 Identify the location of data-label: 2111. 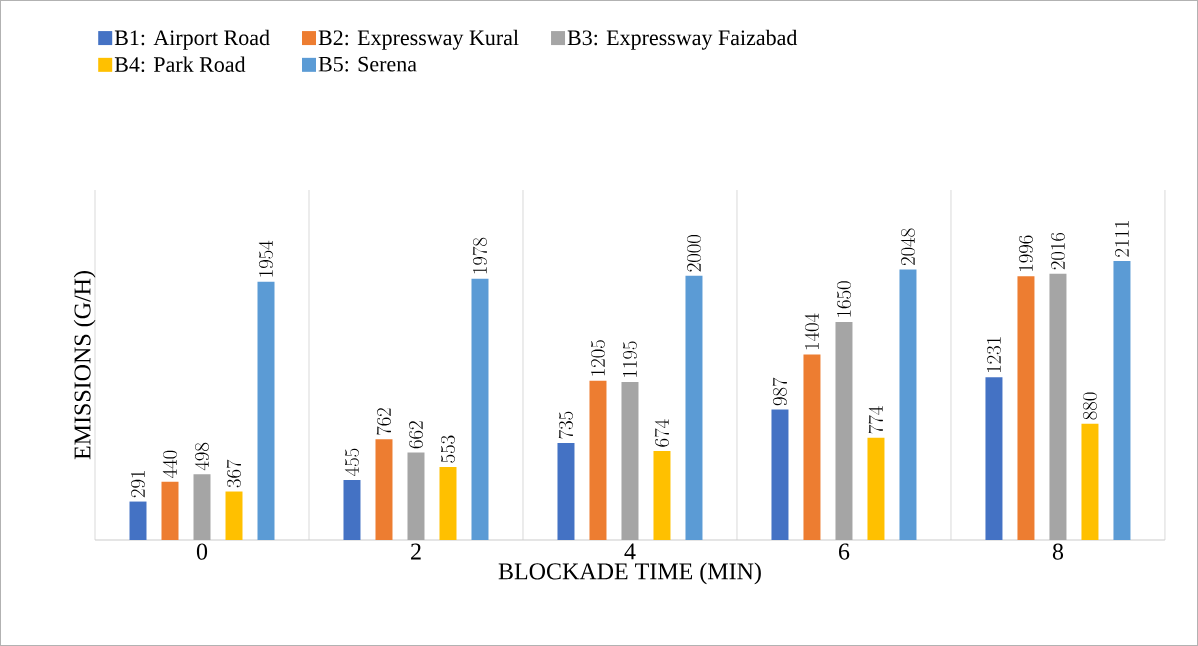
(1121, 239).